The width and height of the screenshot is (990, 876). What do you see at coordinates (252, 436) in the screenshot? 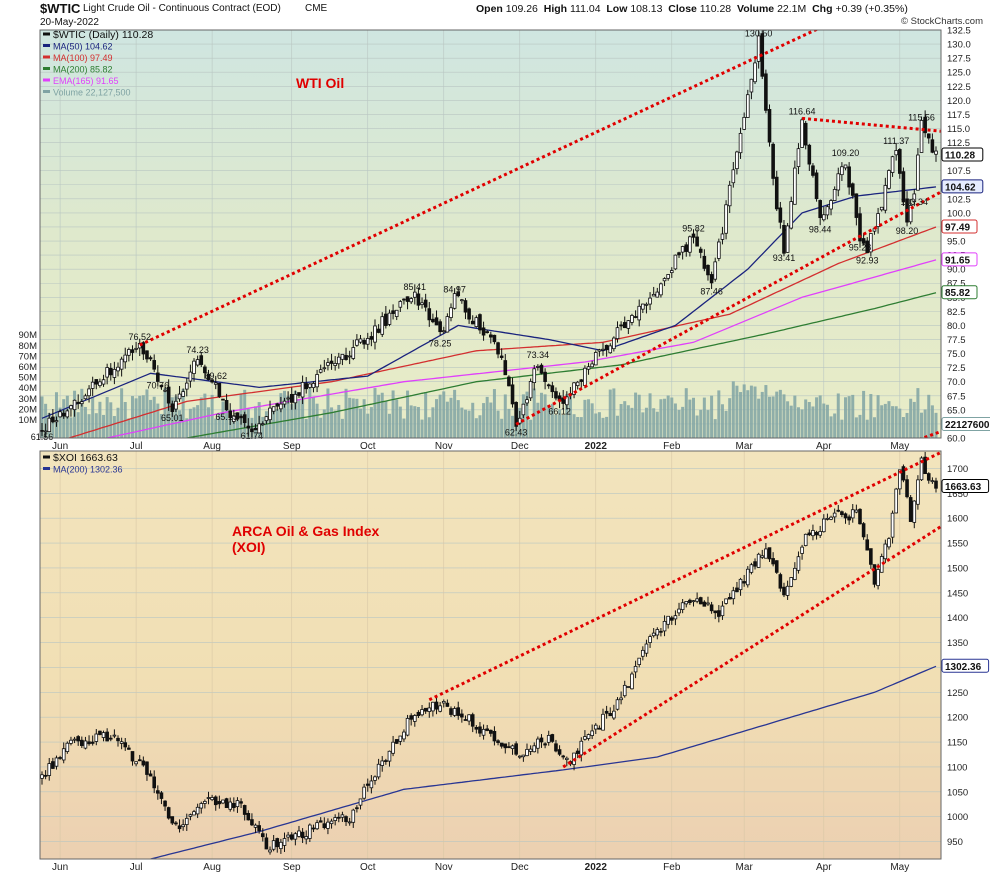
I see `price-annotation: 61.74` at bounding box center [252, 436].